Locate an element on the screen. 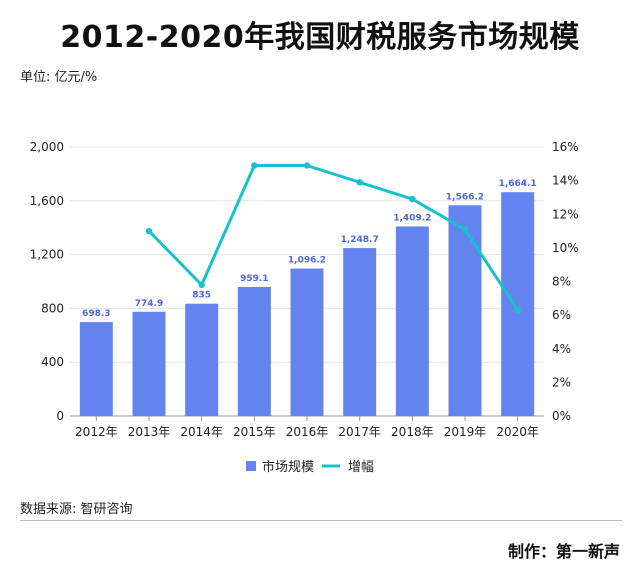 The width and height of the screenshot is (640, 576). unit-label: 单位: 亿元/% is located at coordinates (59, 77).